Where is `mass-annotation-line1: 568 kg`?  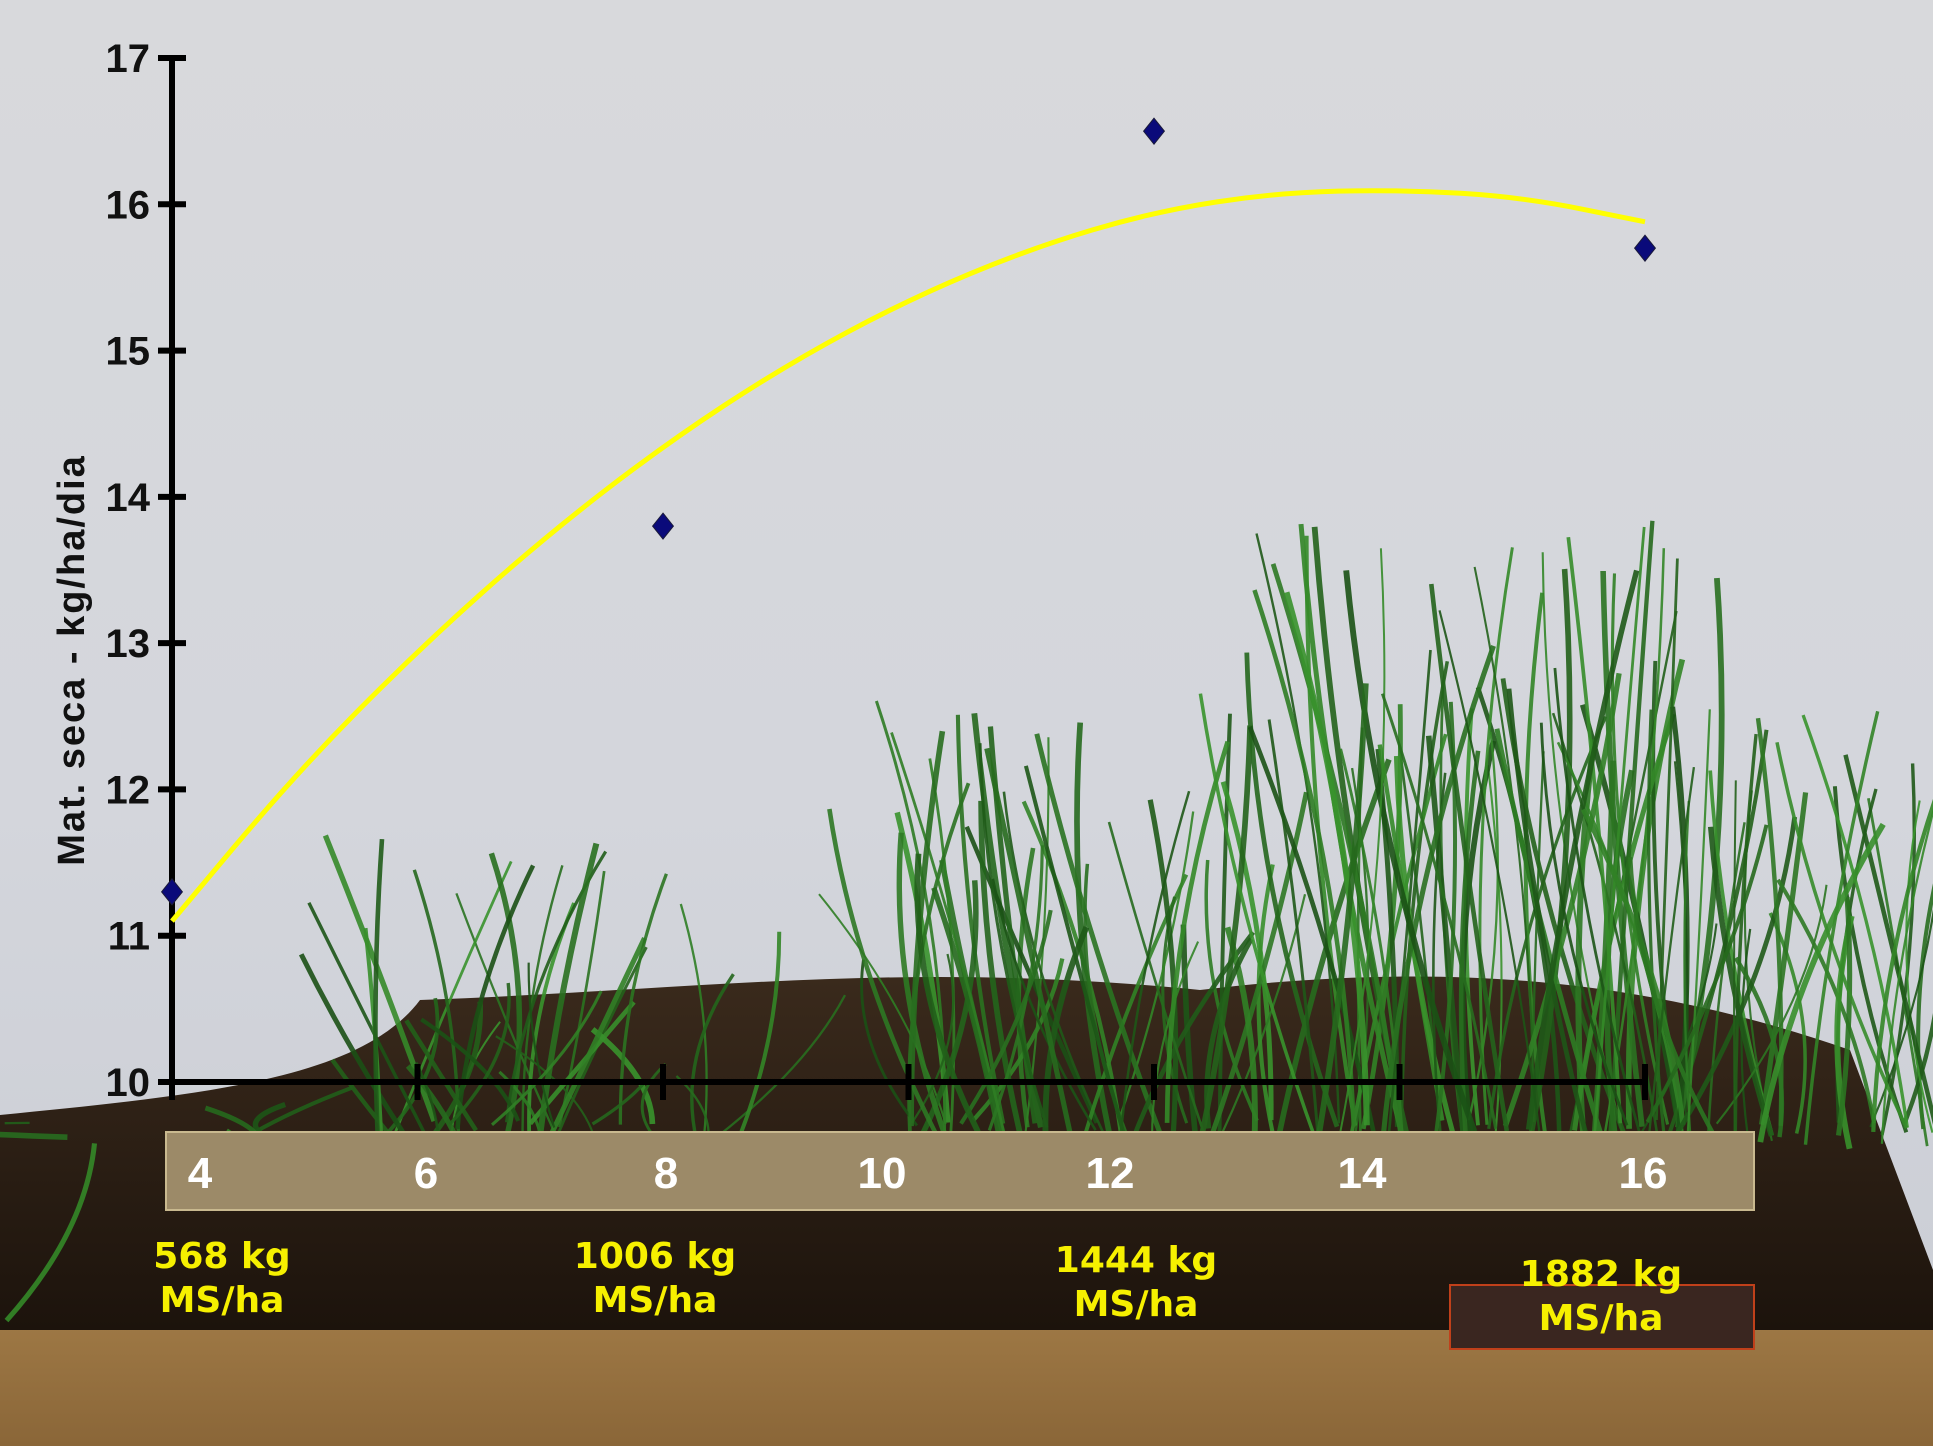
mass-annotation-line1: 568 kg is located at coordinates (221, 1256).